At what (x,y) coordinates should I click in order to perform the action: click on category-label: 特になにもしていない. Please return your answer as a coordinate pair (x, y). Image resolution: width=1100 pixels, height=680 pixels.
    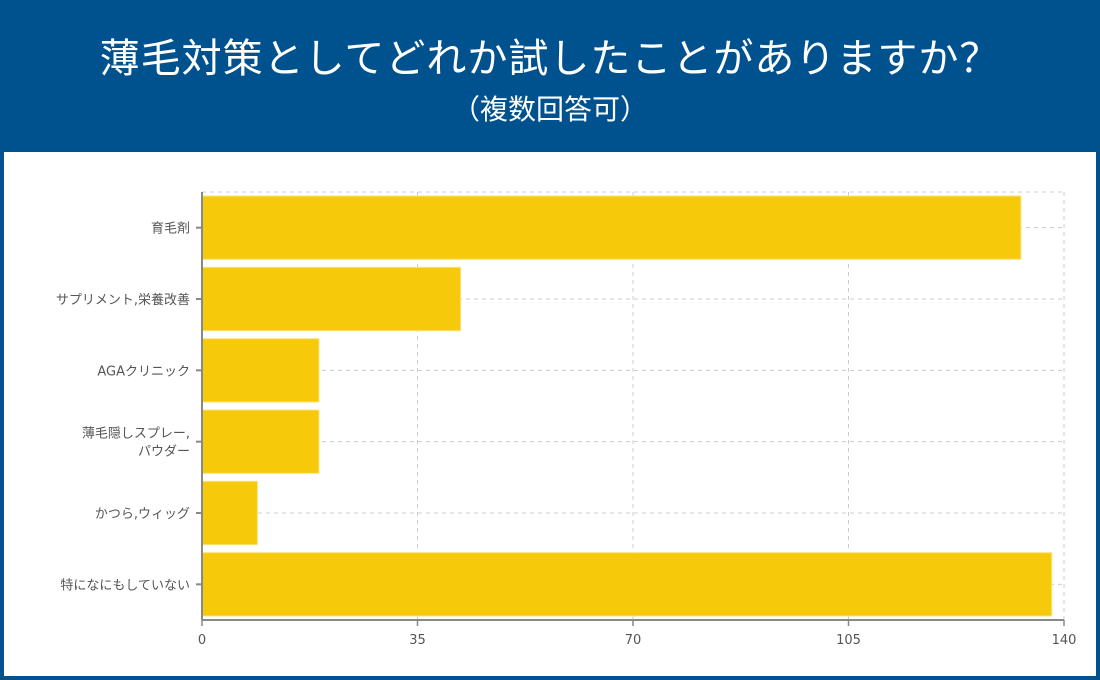
    Looking at the image, I should click on (125, 585).